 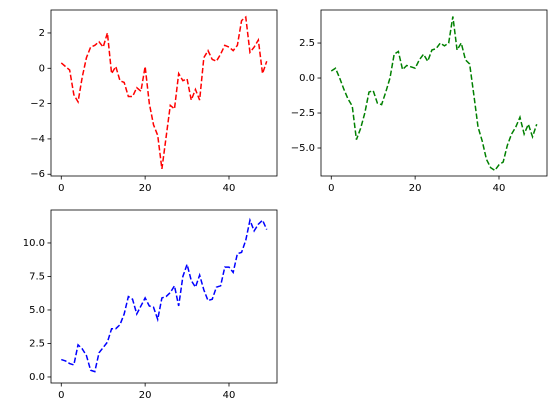 What do you see at coordinates (37, 276) in the screenshot?
I see `y-tick-label: 7.5` at bounding box center [37, 276].